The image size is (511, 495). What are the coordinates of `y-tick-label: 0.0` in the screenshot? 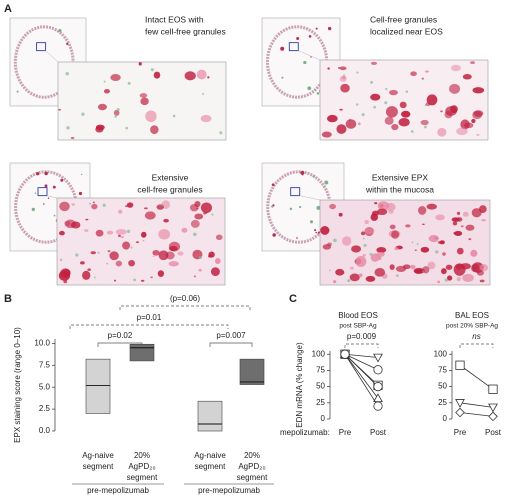 It's located at (45, 430).